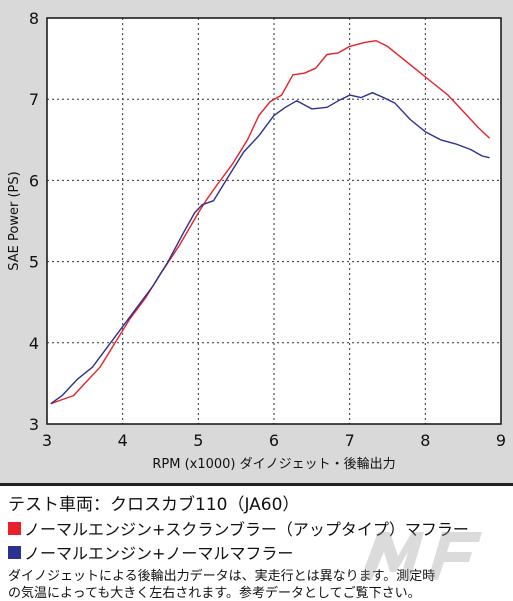 The height and width of the screenshot is (601, 513). Describe the element at coordinates (421, 556) in the screenshot. I see `mf-watermark-logo-icon` at that location.